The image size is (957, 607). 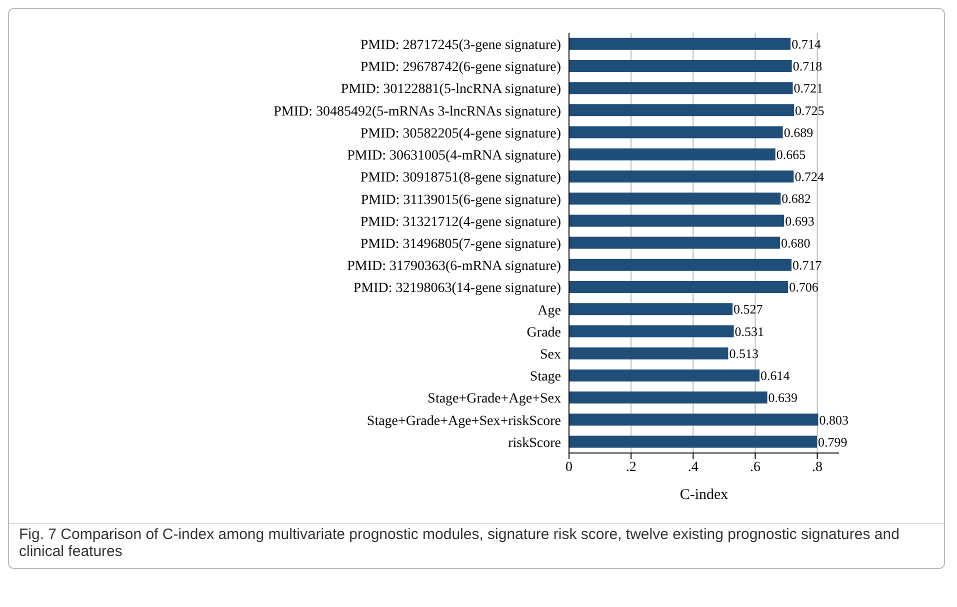 I want to click on data-label: 0.513, so click(x=743, y=353).